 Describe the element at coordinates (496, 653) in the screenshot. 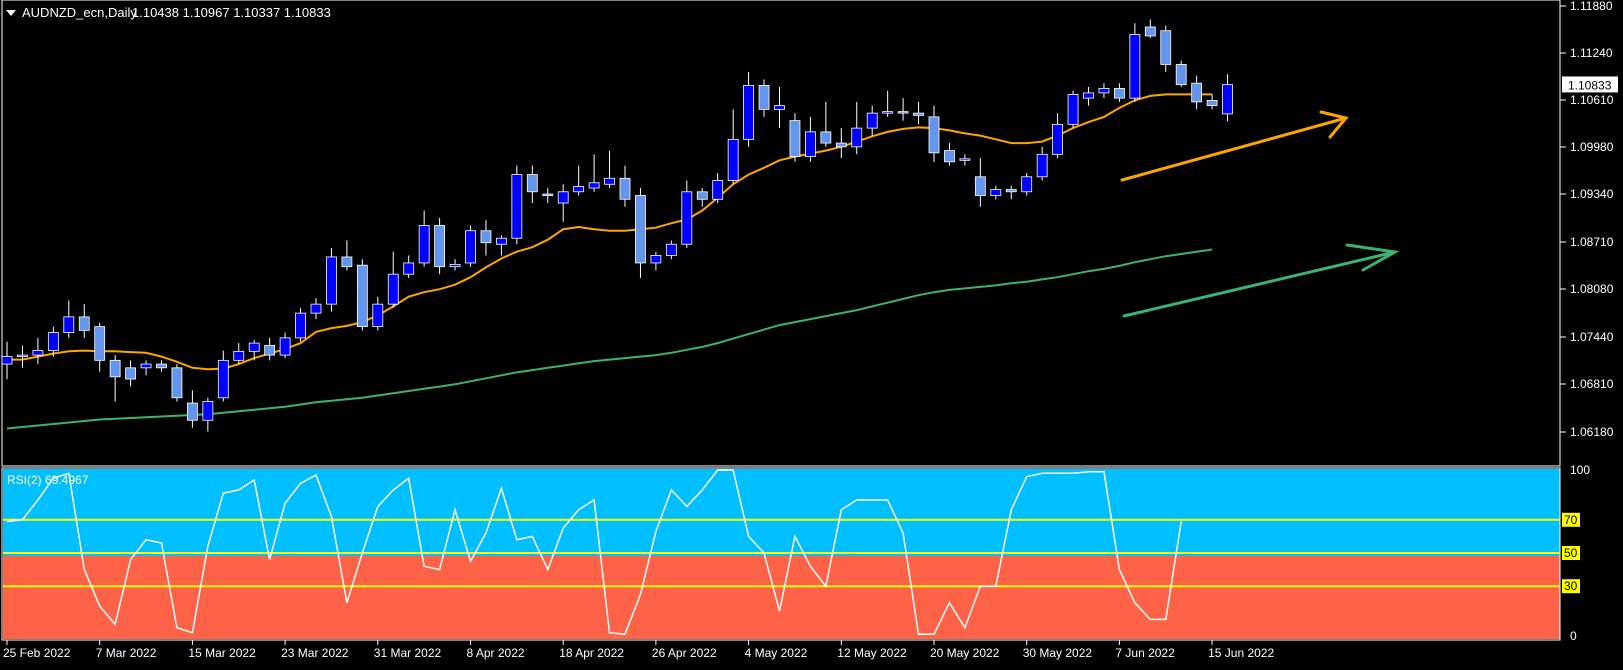

I see `time-tick-label: 8 Apr 2022` at that location.